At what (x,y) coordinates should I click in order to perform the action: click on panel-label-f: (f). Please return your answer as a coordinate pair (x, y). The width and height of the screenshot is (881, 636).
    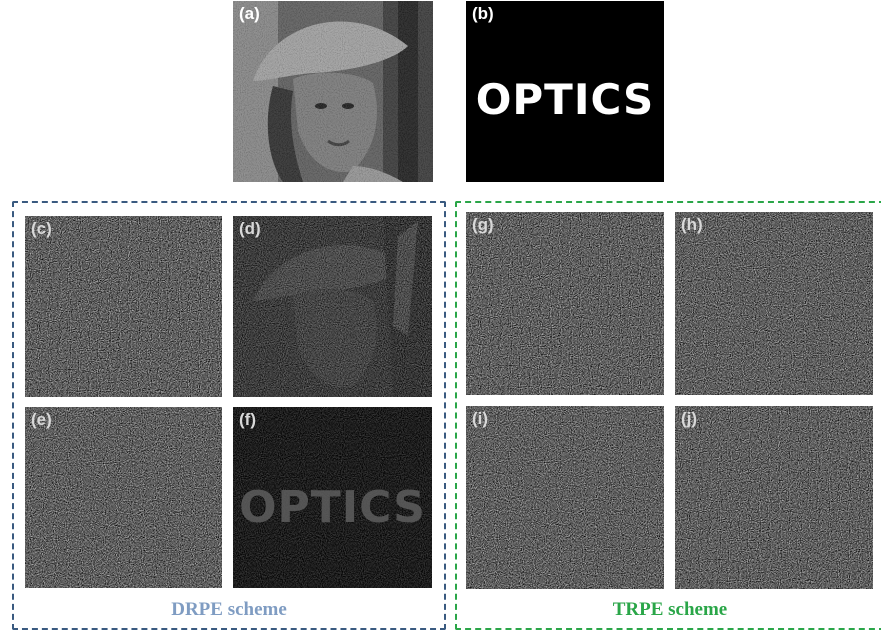
    Looking at the image, I should click on (247, 419).